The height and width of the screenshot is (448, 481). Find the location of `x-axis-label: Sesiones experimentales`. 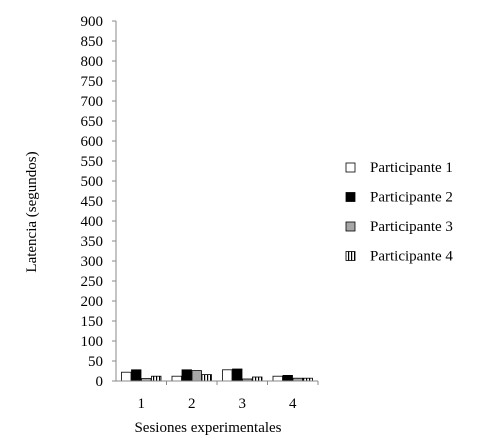

x-axis-label: Sesiones experimentales is located at coordinates (207, 428).